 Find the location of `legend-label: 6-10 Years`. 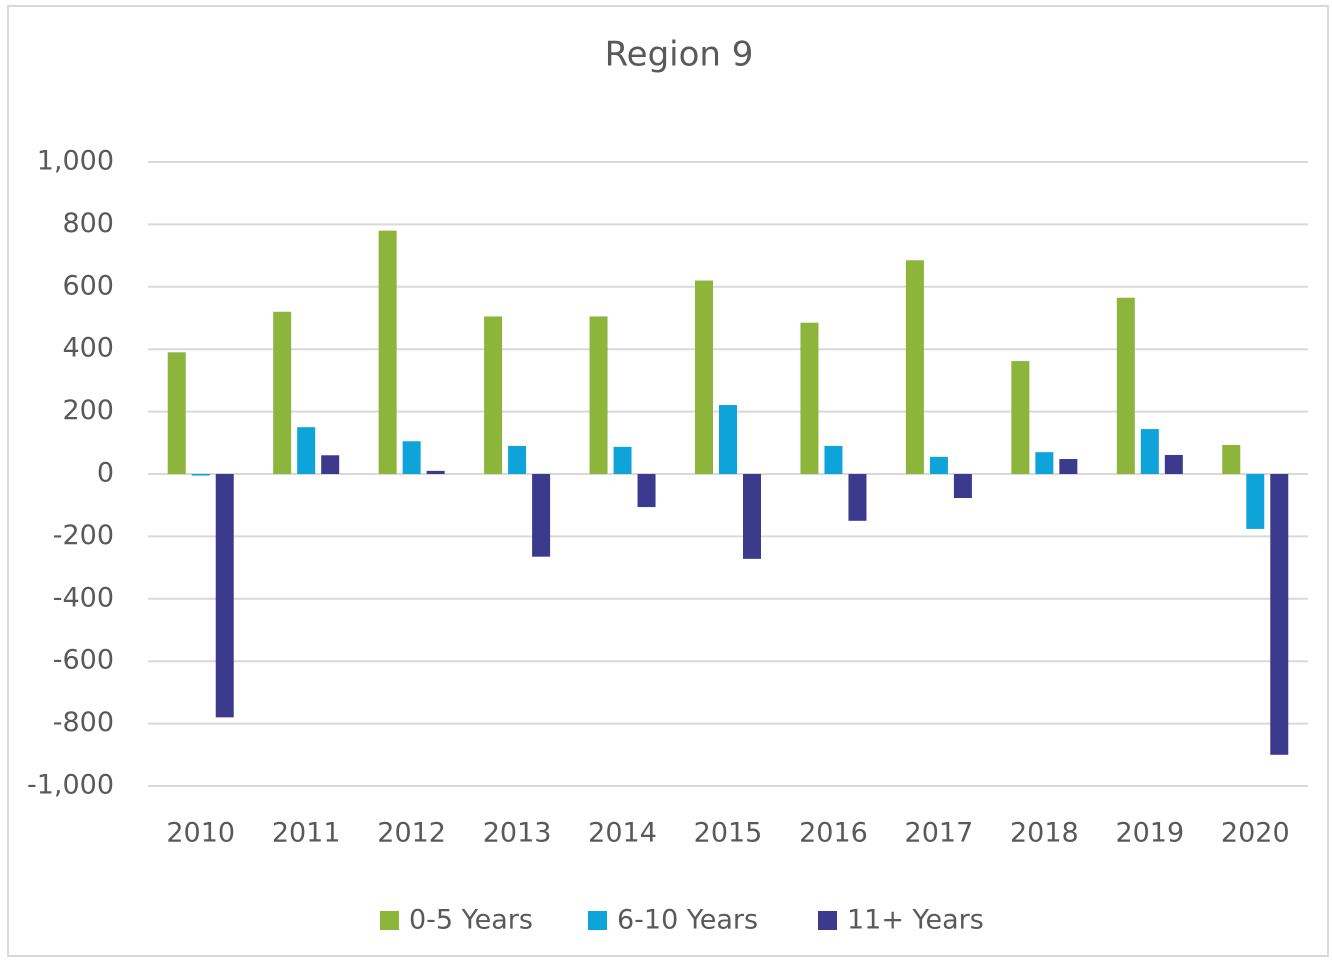

legend-label: 6-10 Years is located at coordinates (687, 920).